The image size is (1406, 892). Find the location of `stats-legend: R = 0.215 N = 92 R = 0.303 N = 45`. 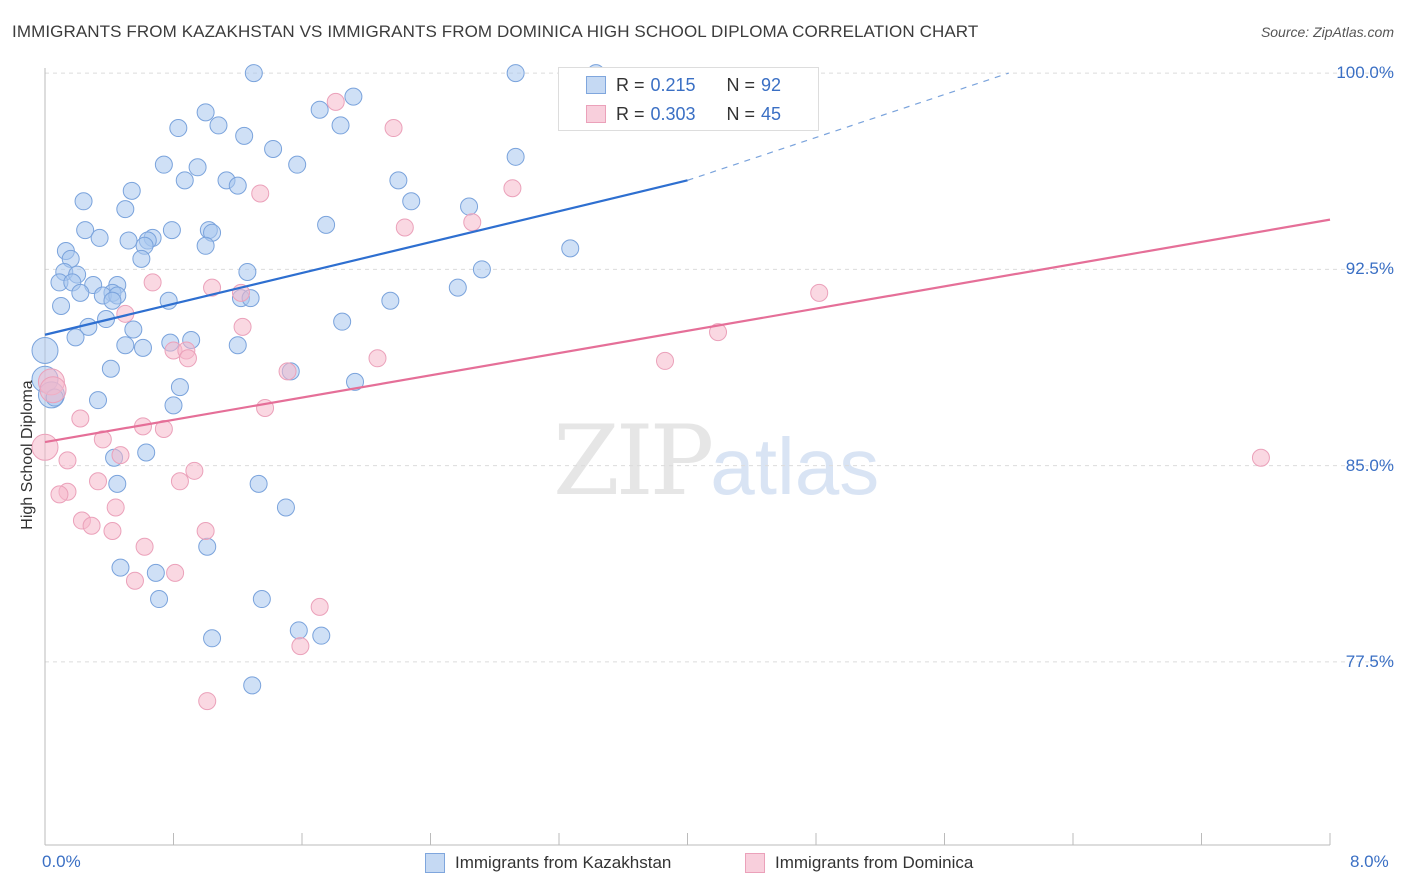

stats-legend: R = 0.215 N = 92 R = 0.303 N = 45 is located at coordinates (688, 99).